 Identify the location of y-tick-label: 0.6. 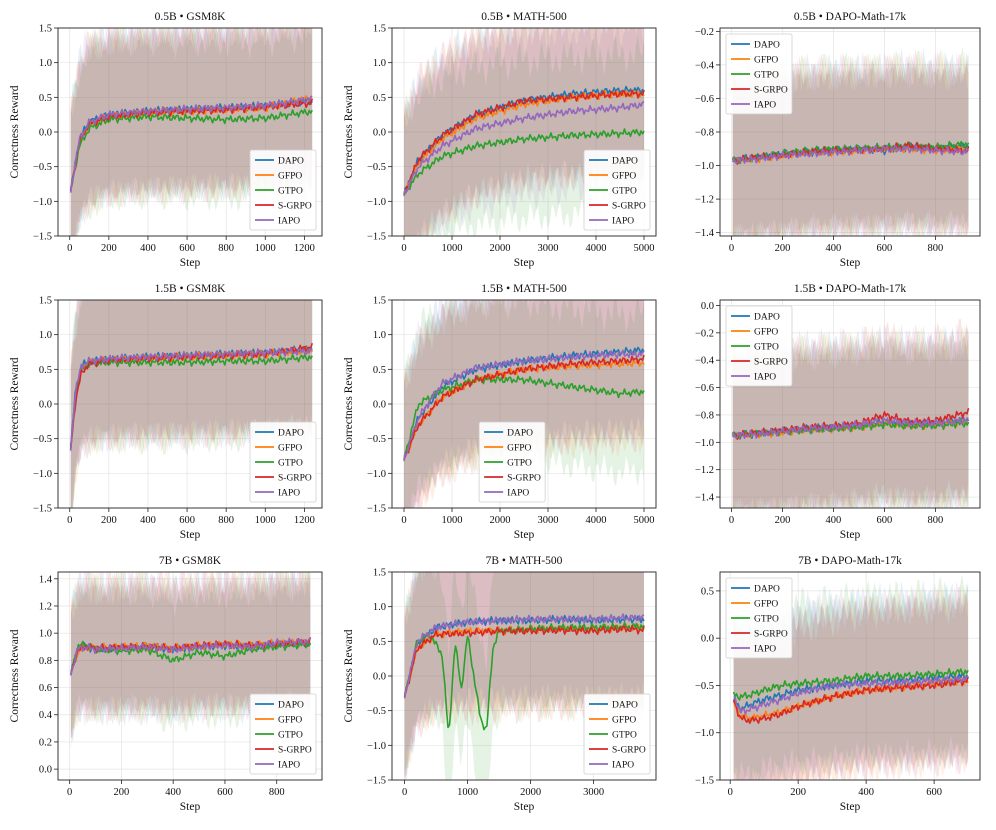
(45, 688).